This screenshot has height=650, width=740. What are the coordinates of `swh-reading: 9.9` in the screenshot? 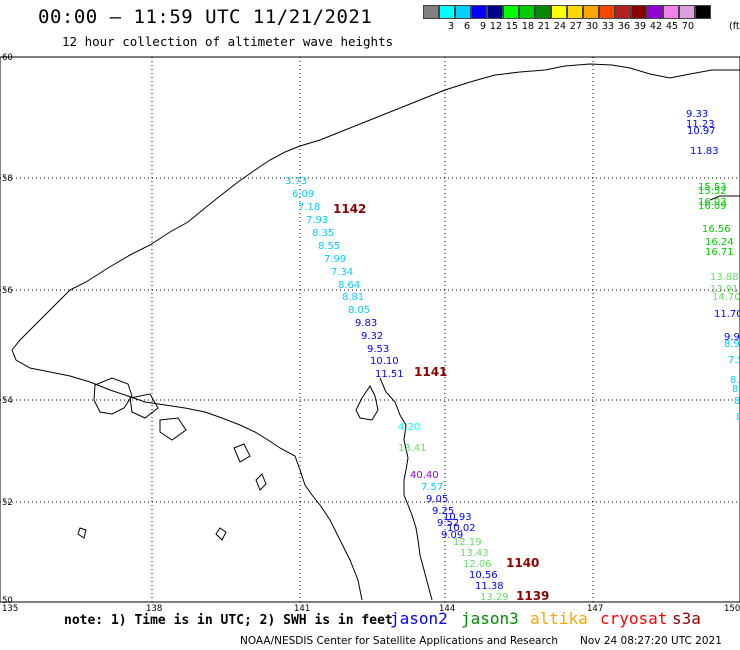 It's located at (732, 337).